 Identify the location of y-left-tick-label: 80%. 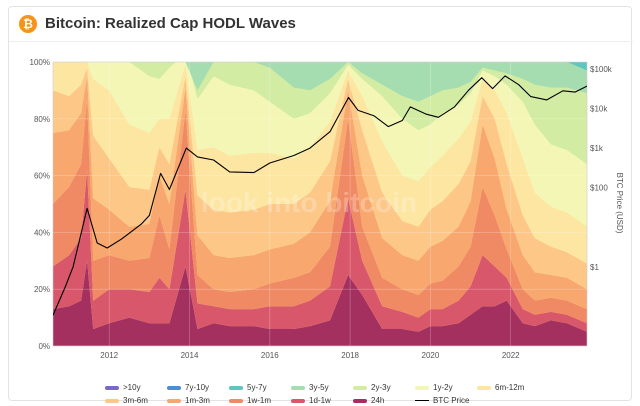
(42, 119).